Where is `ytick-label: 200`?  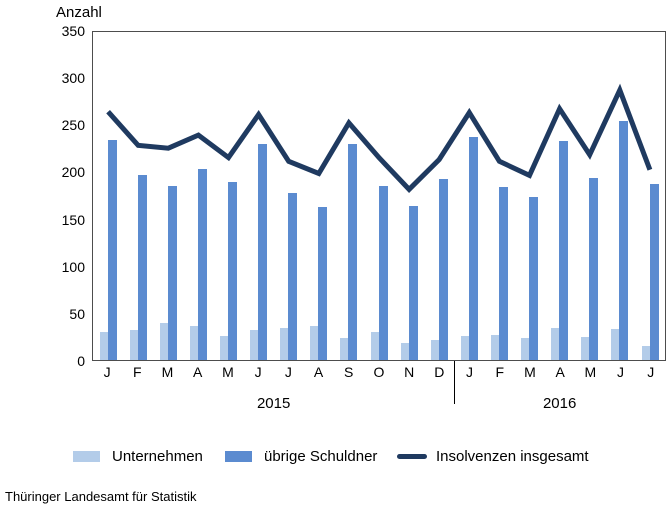 ytick-label: 200 is located at coordinates (73, 172).